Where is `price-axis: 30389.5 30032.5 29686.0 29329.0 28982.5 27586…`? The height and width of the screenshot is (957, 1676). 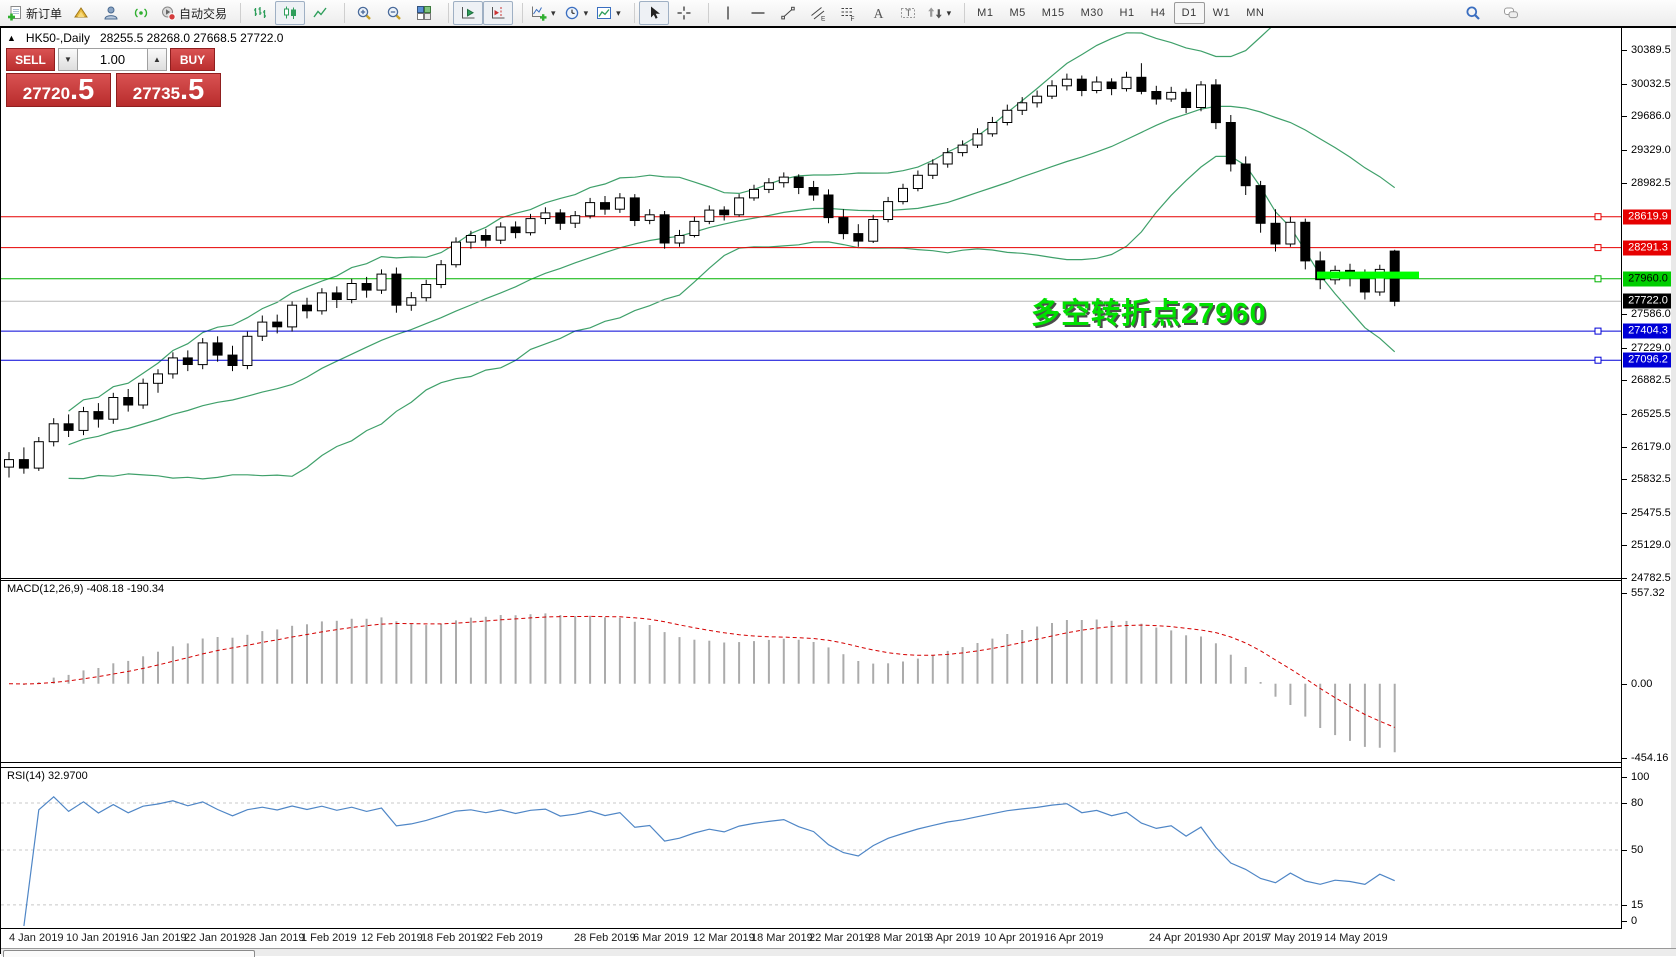
price-axis: 30389.5 30032.5 29686.0 29329.0 28982.5 27586… is located at coordinates (1648, 478).